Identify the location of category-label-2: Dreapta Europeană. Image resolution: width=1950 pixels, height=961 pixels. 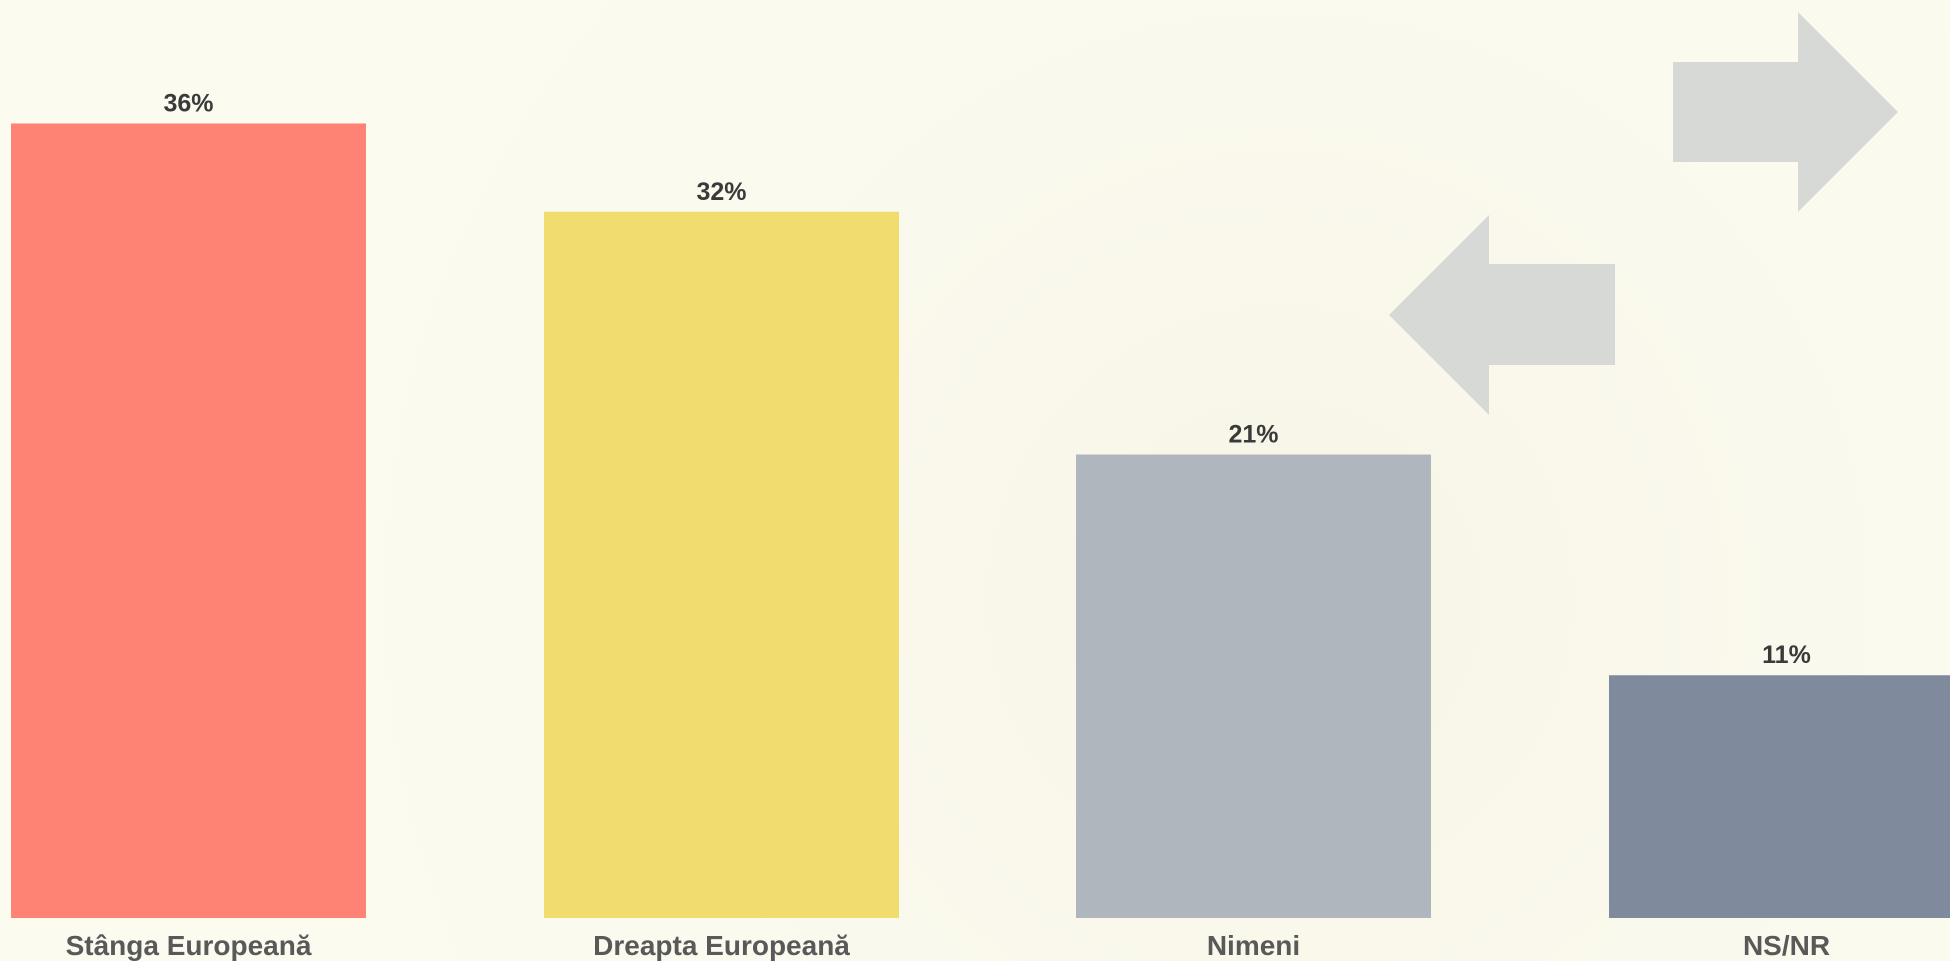
(721, 945).